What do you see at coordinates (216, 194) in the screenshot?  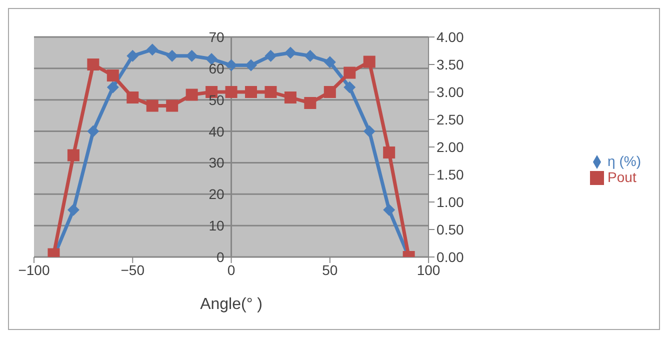 I see `y-tick-label: 20` at bounding box center [216, 194].